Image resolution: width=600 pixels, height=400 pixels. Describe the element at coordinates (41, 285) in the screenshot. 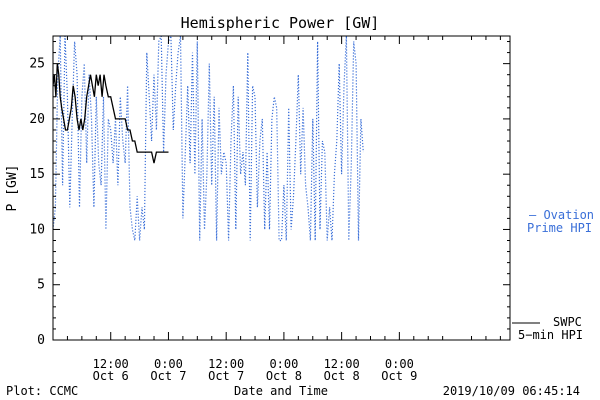

I see `y-tick-label: 5` at that location.